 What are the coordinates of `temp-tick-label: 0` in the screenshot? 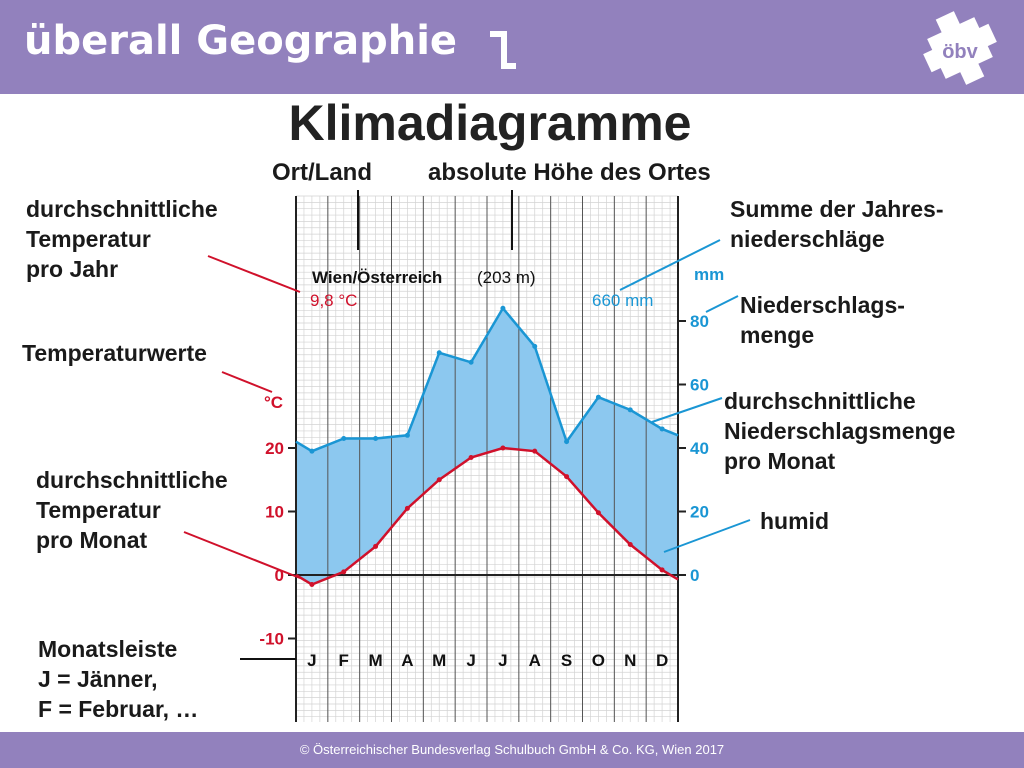 It's located at (279, 575).